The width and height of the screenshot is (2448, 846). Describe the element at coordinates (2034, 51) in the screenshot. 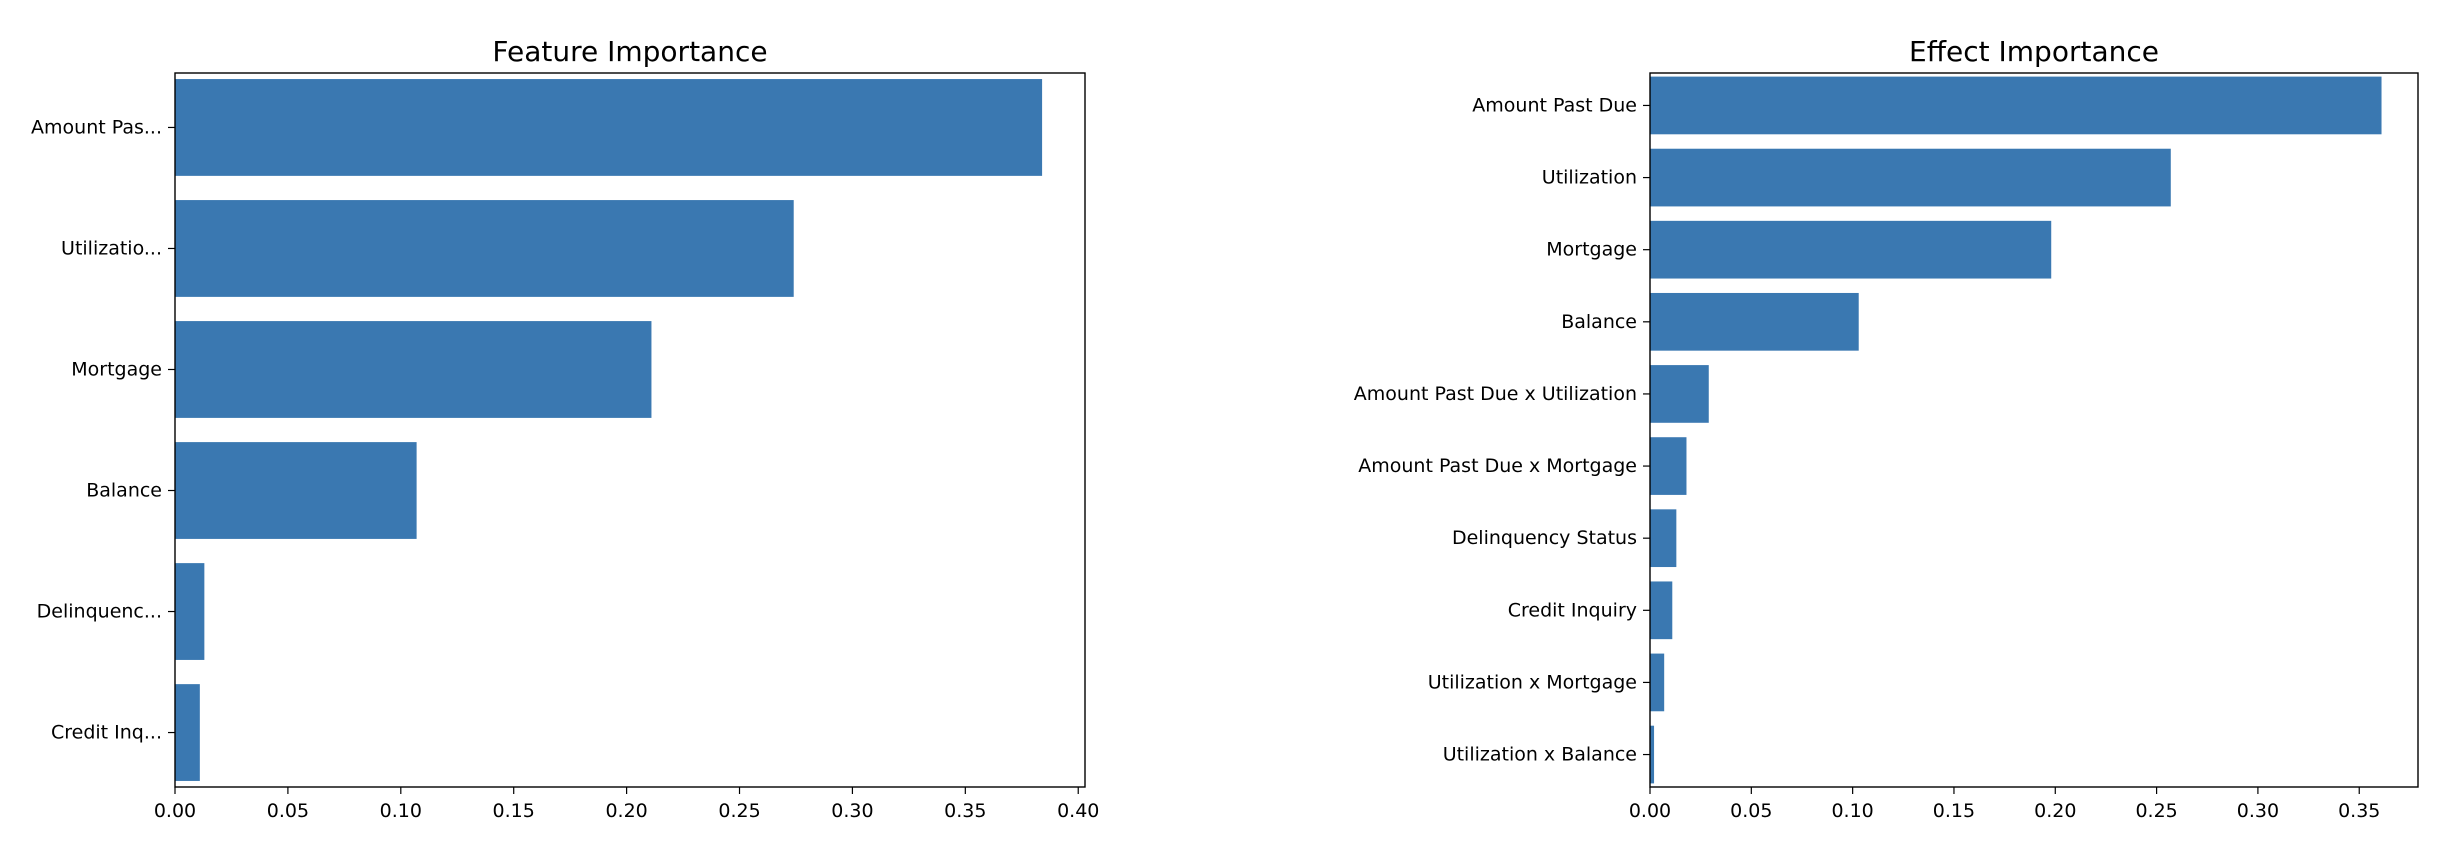

I see `chart-title: Effect Importance` at that location.